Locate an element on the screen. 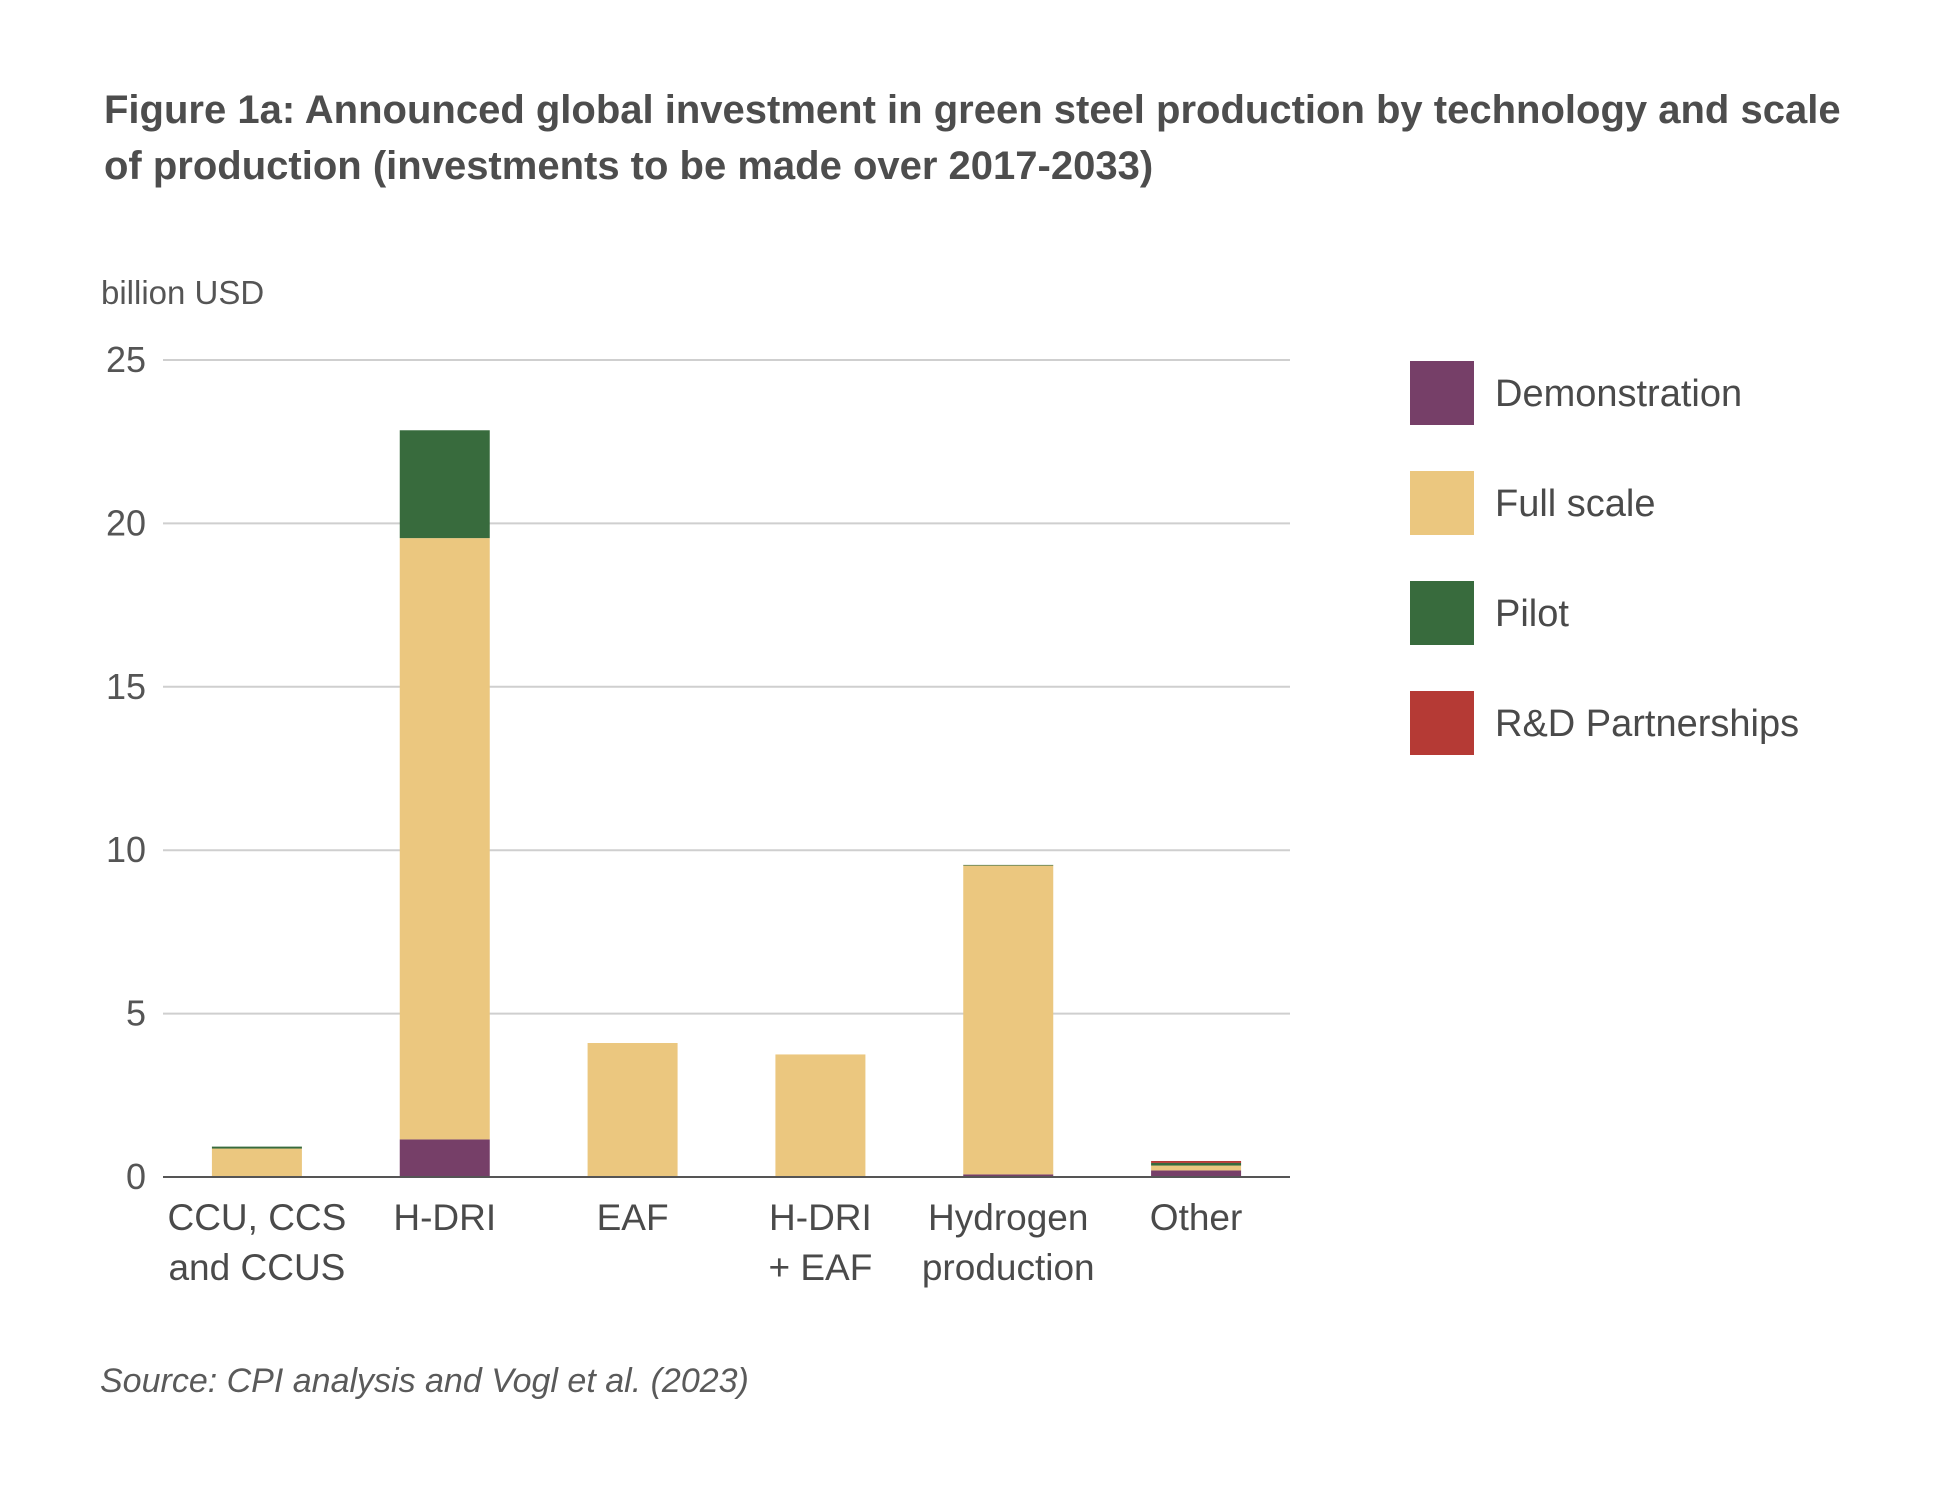  x-tick-label: Hydrogen is located at coordinates (1008, 1217).